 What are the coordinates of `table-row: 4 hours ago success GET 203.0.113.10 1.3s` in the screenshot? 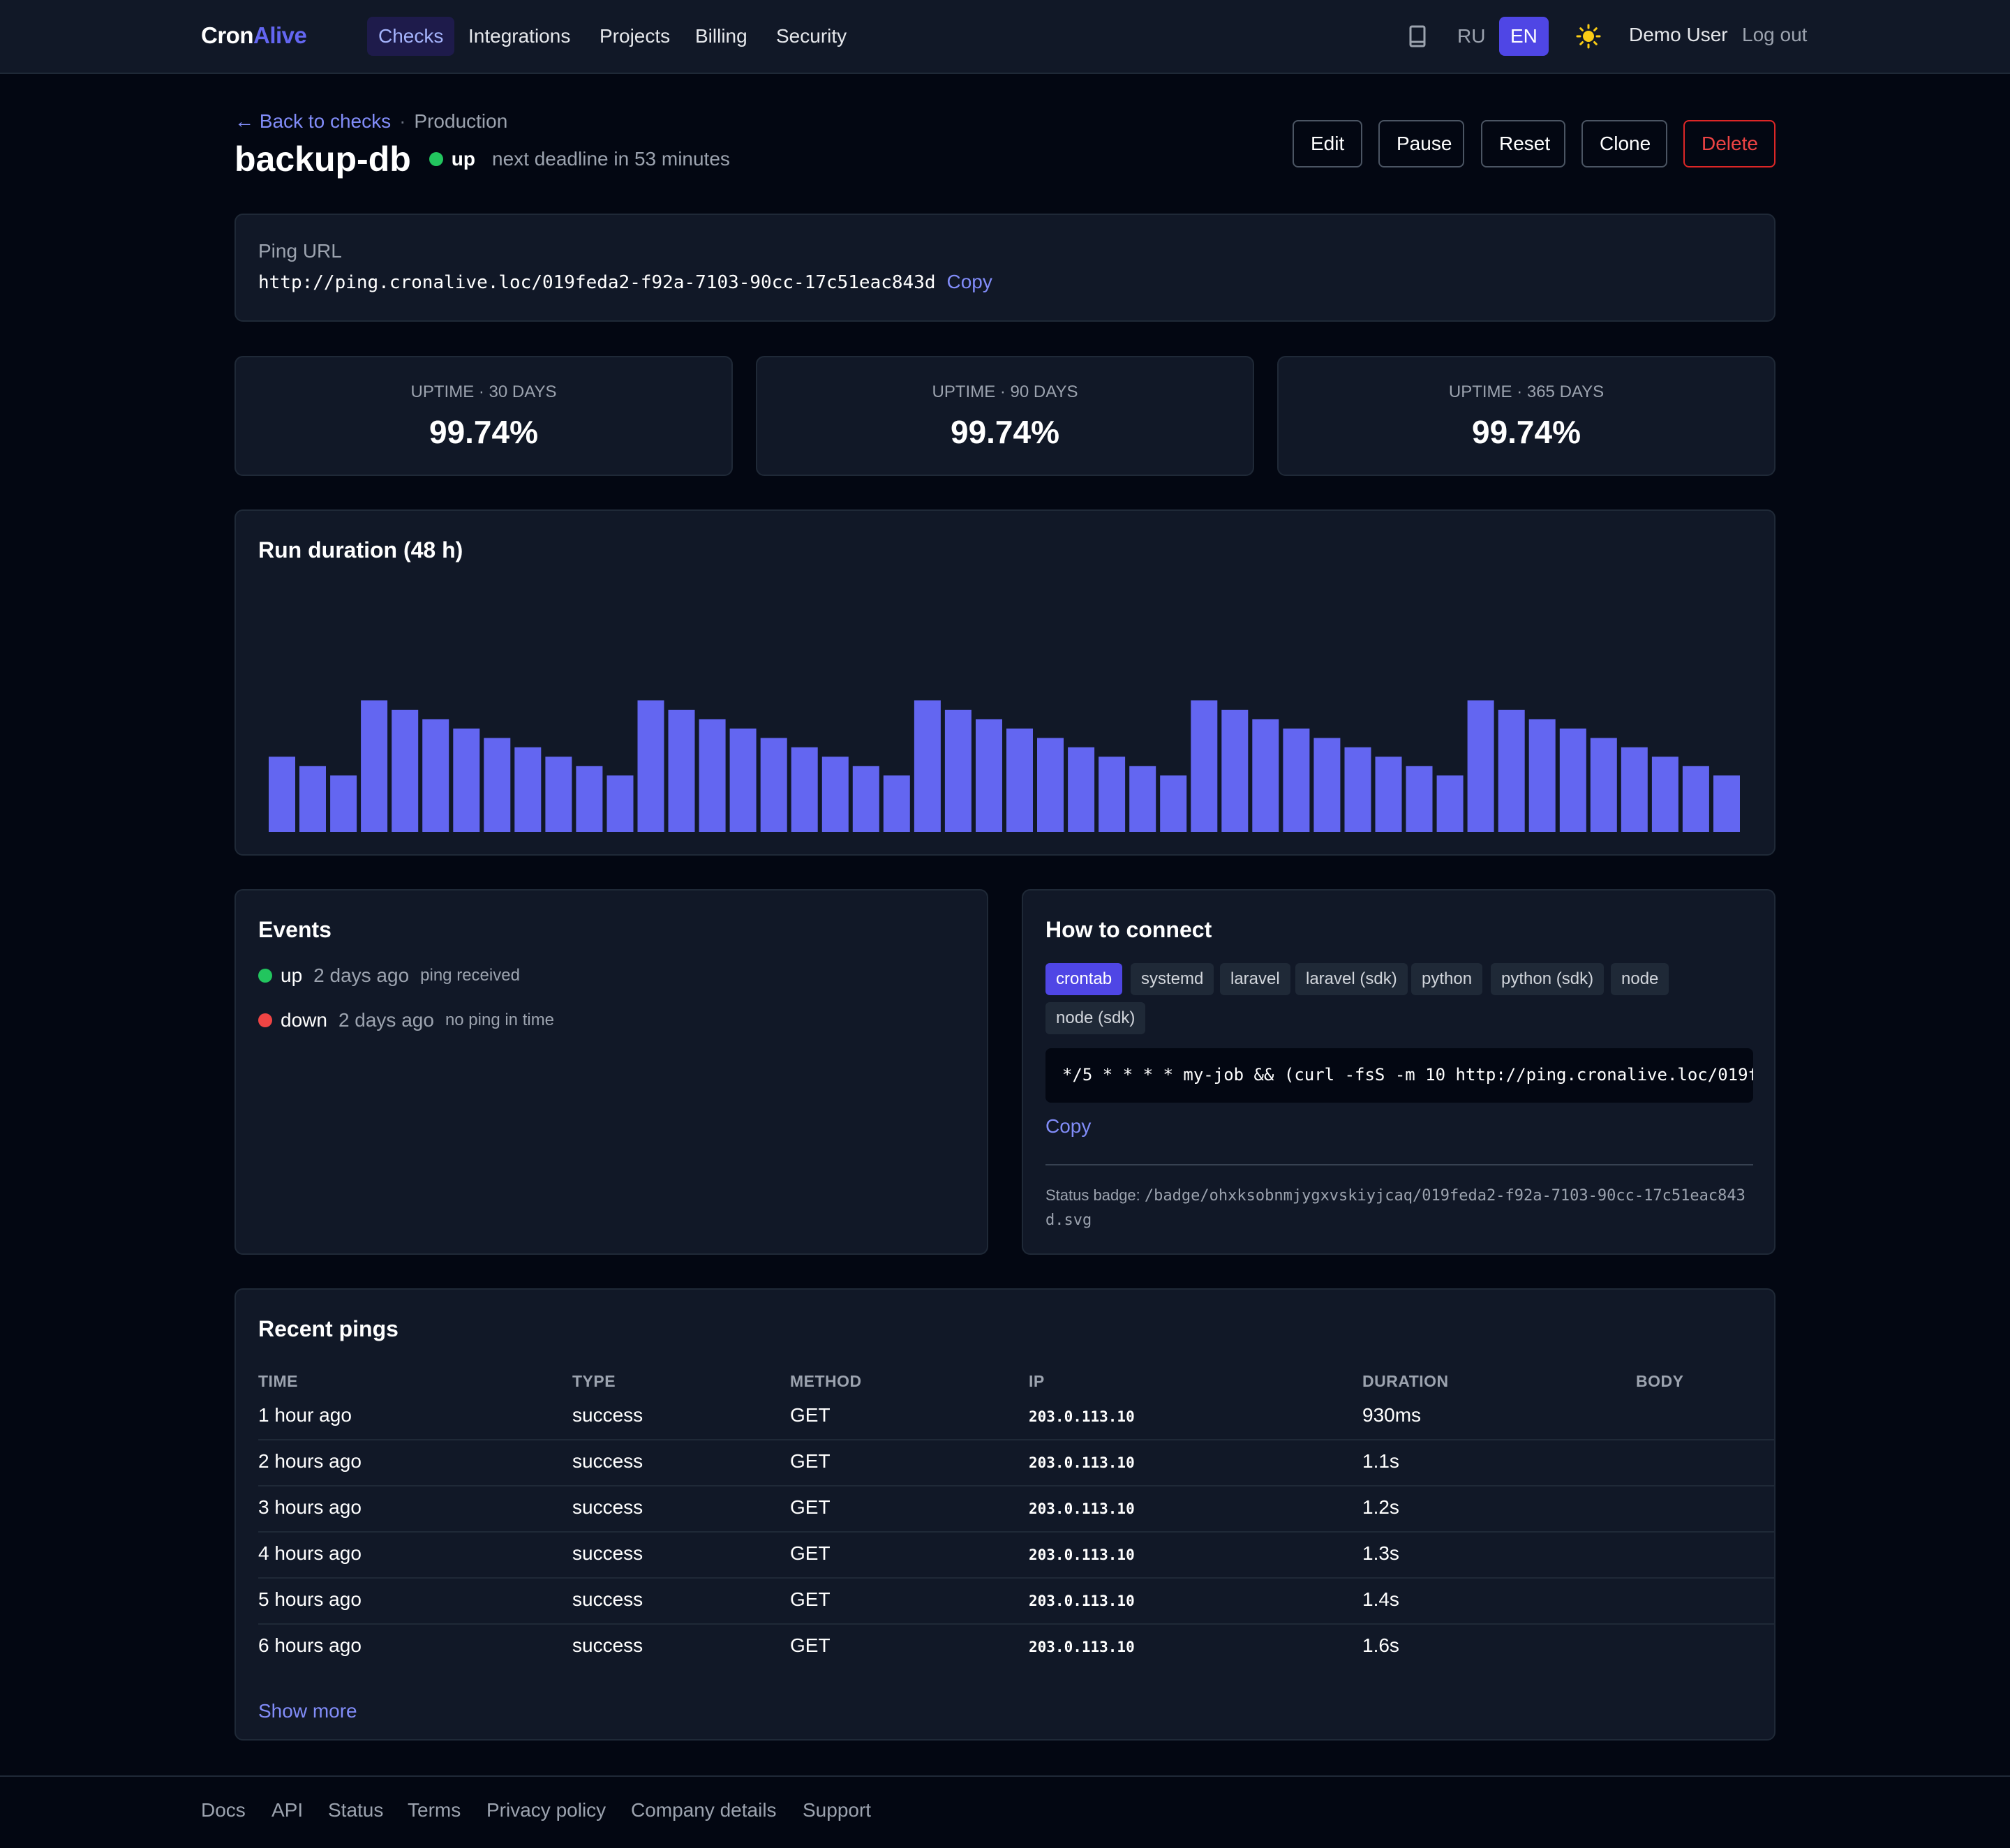 It's located at (1017, 1556).